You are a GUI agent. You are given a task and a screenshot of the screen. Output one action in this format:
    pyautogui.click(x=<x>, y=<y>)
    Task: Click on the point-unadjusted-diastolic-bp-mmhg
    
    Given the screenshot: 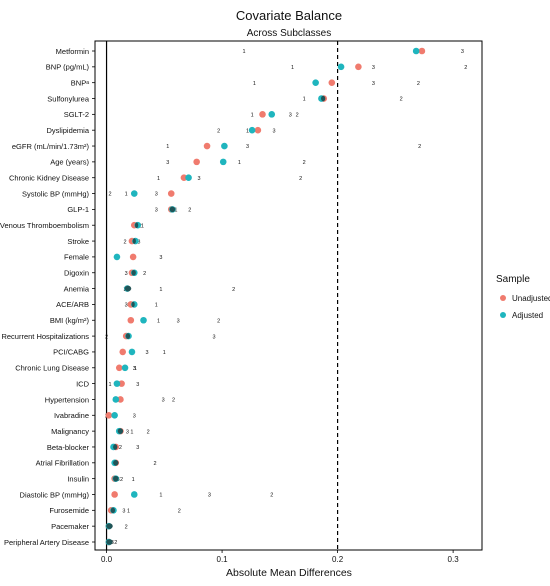 What is the action you would take?
    pyautogui.click(x=114, y=494)
    